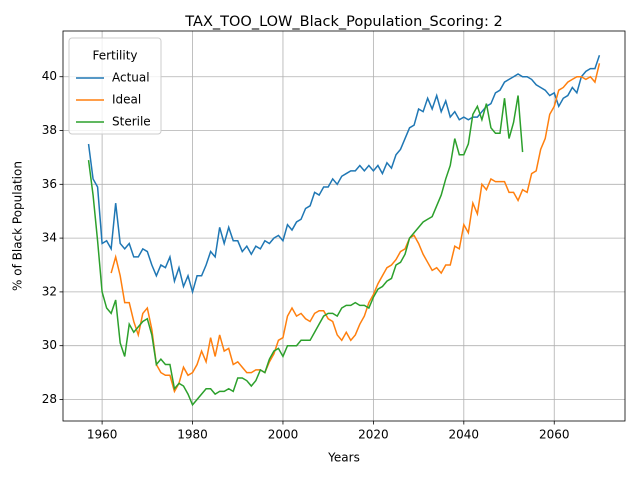  Describe the element at coordinates (49, 399) in the screenshot. I see `y-tick-label: 28` at that location.